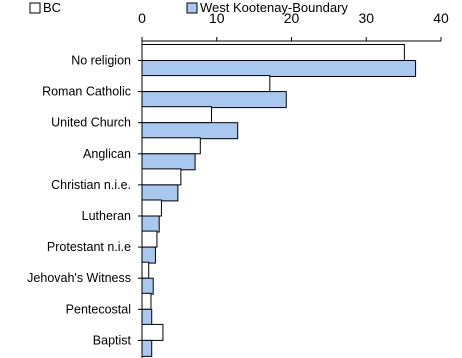 The image size is (462, 358). What do you see at coordinates (140, 199) in the screenshot?
I see `y-axis` at bounding box center [140, 199].